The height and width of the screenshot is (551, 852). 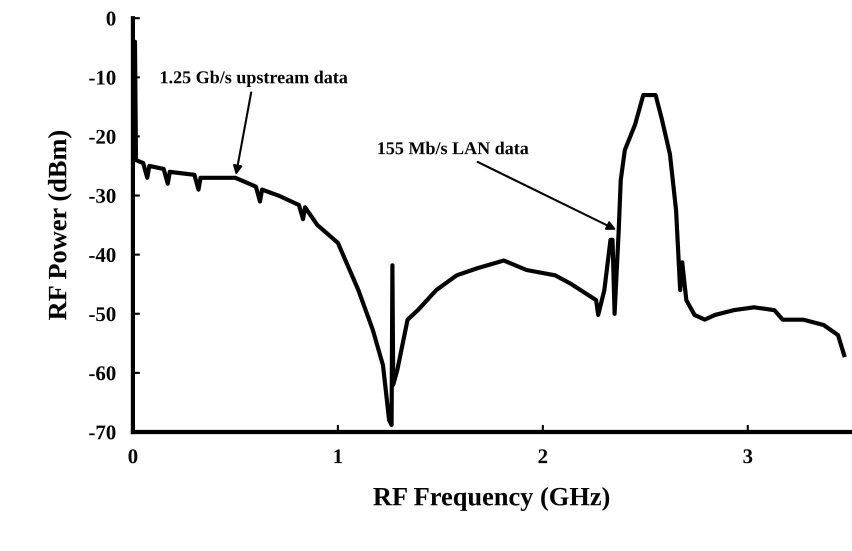 What do you see at coordinates (747, 456) in the screenshot?
I see `x-tick-label: 3` at bounding box center [747, 456].